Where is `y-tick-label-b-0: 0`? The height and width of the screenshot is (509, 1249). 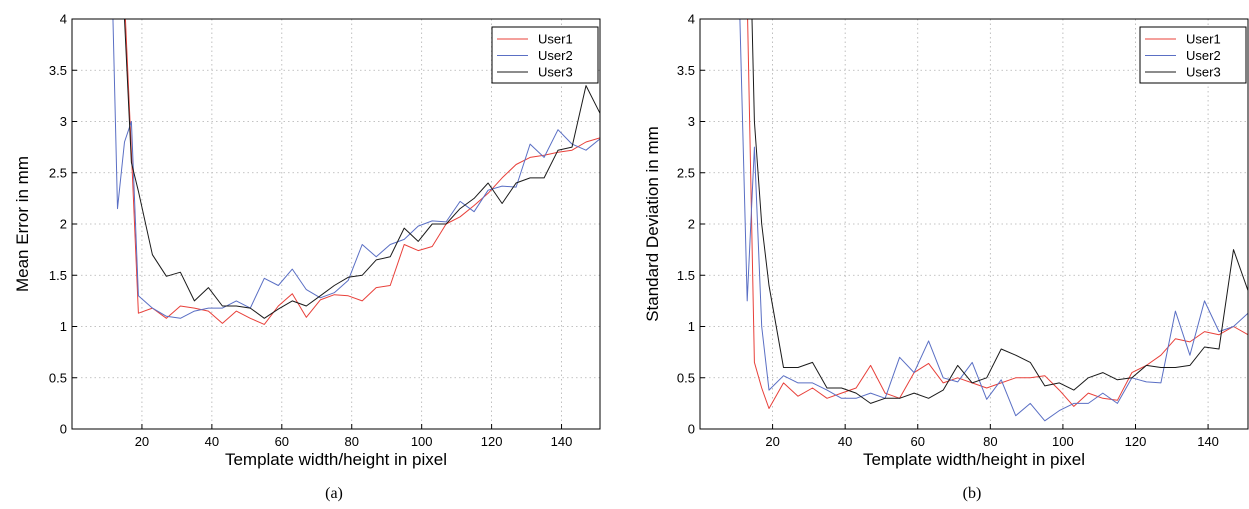
y-tick-label-b-0: 0 is located at coordinates (691, 429).